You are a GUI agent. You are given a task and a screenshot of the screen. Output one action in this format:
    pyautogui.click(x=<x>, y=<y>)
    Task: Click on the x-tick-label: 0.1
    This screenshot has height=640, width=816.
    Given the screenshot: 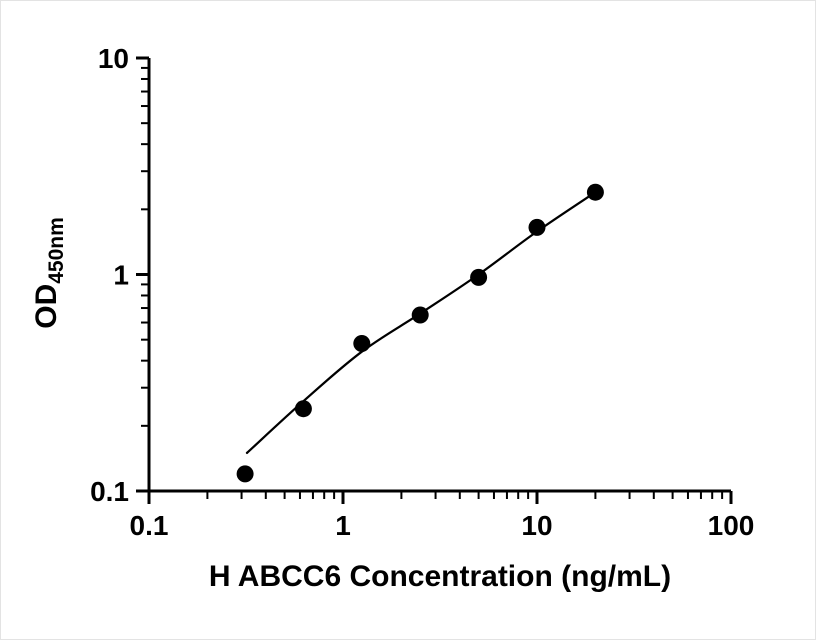 What is the action you would take?
    pyautogui.click(x=149, y=525)
    